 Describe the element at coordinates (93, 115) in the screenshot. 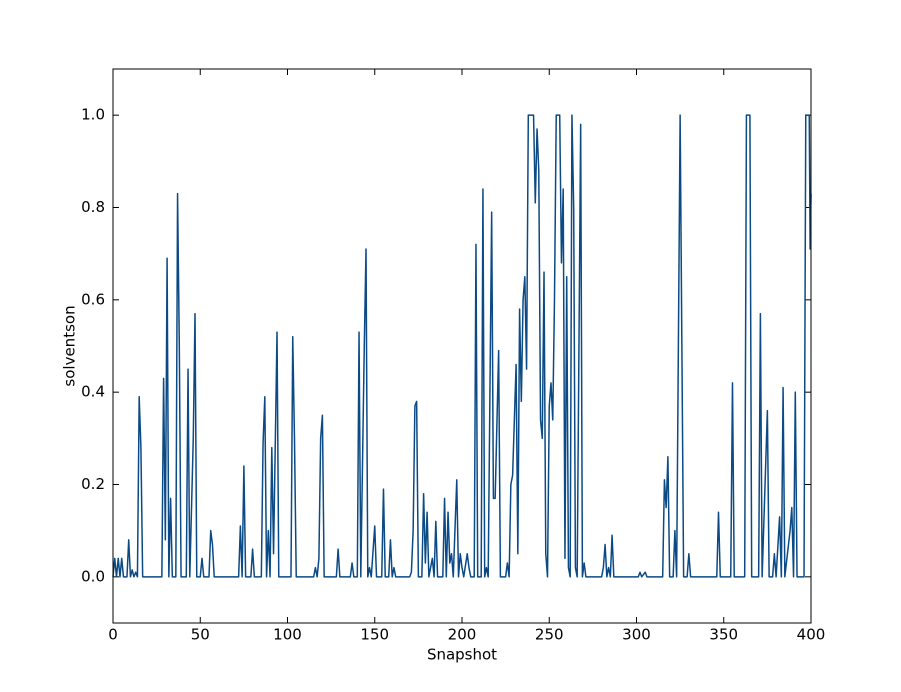

I see `y-tick-label: 1.0` at that location.